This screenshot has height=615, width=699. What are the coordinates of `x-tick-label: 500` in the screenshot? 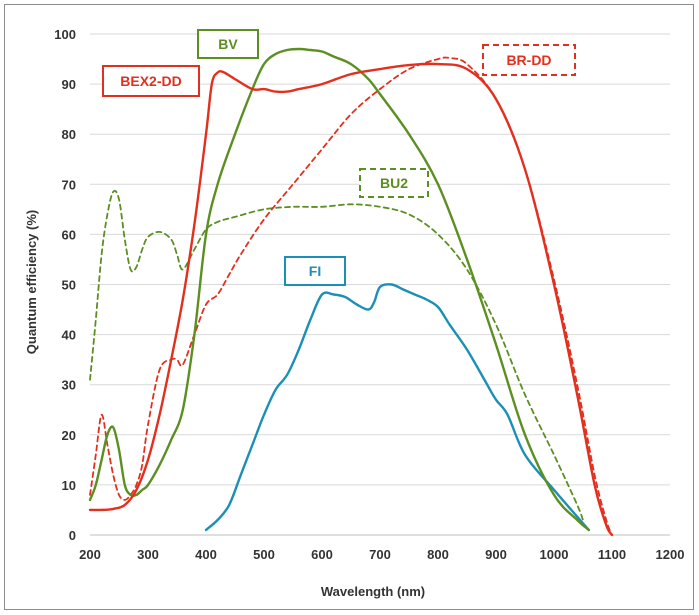 It's located at (264, 554).